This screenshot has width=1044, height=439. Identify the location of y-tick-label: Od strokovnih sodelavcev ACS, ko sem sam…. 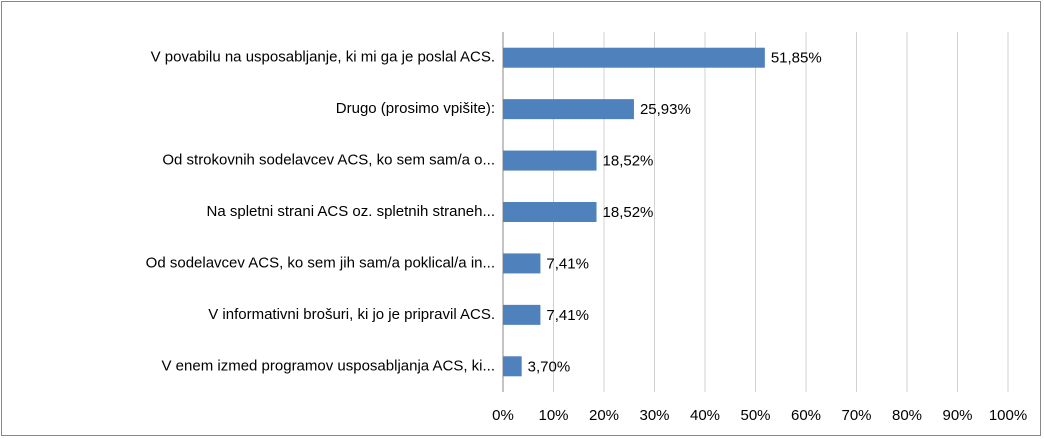
(328, 160).